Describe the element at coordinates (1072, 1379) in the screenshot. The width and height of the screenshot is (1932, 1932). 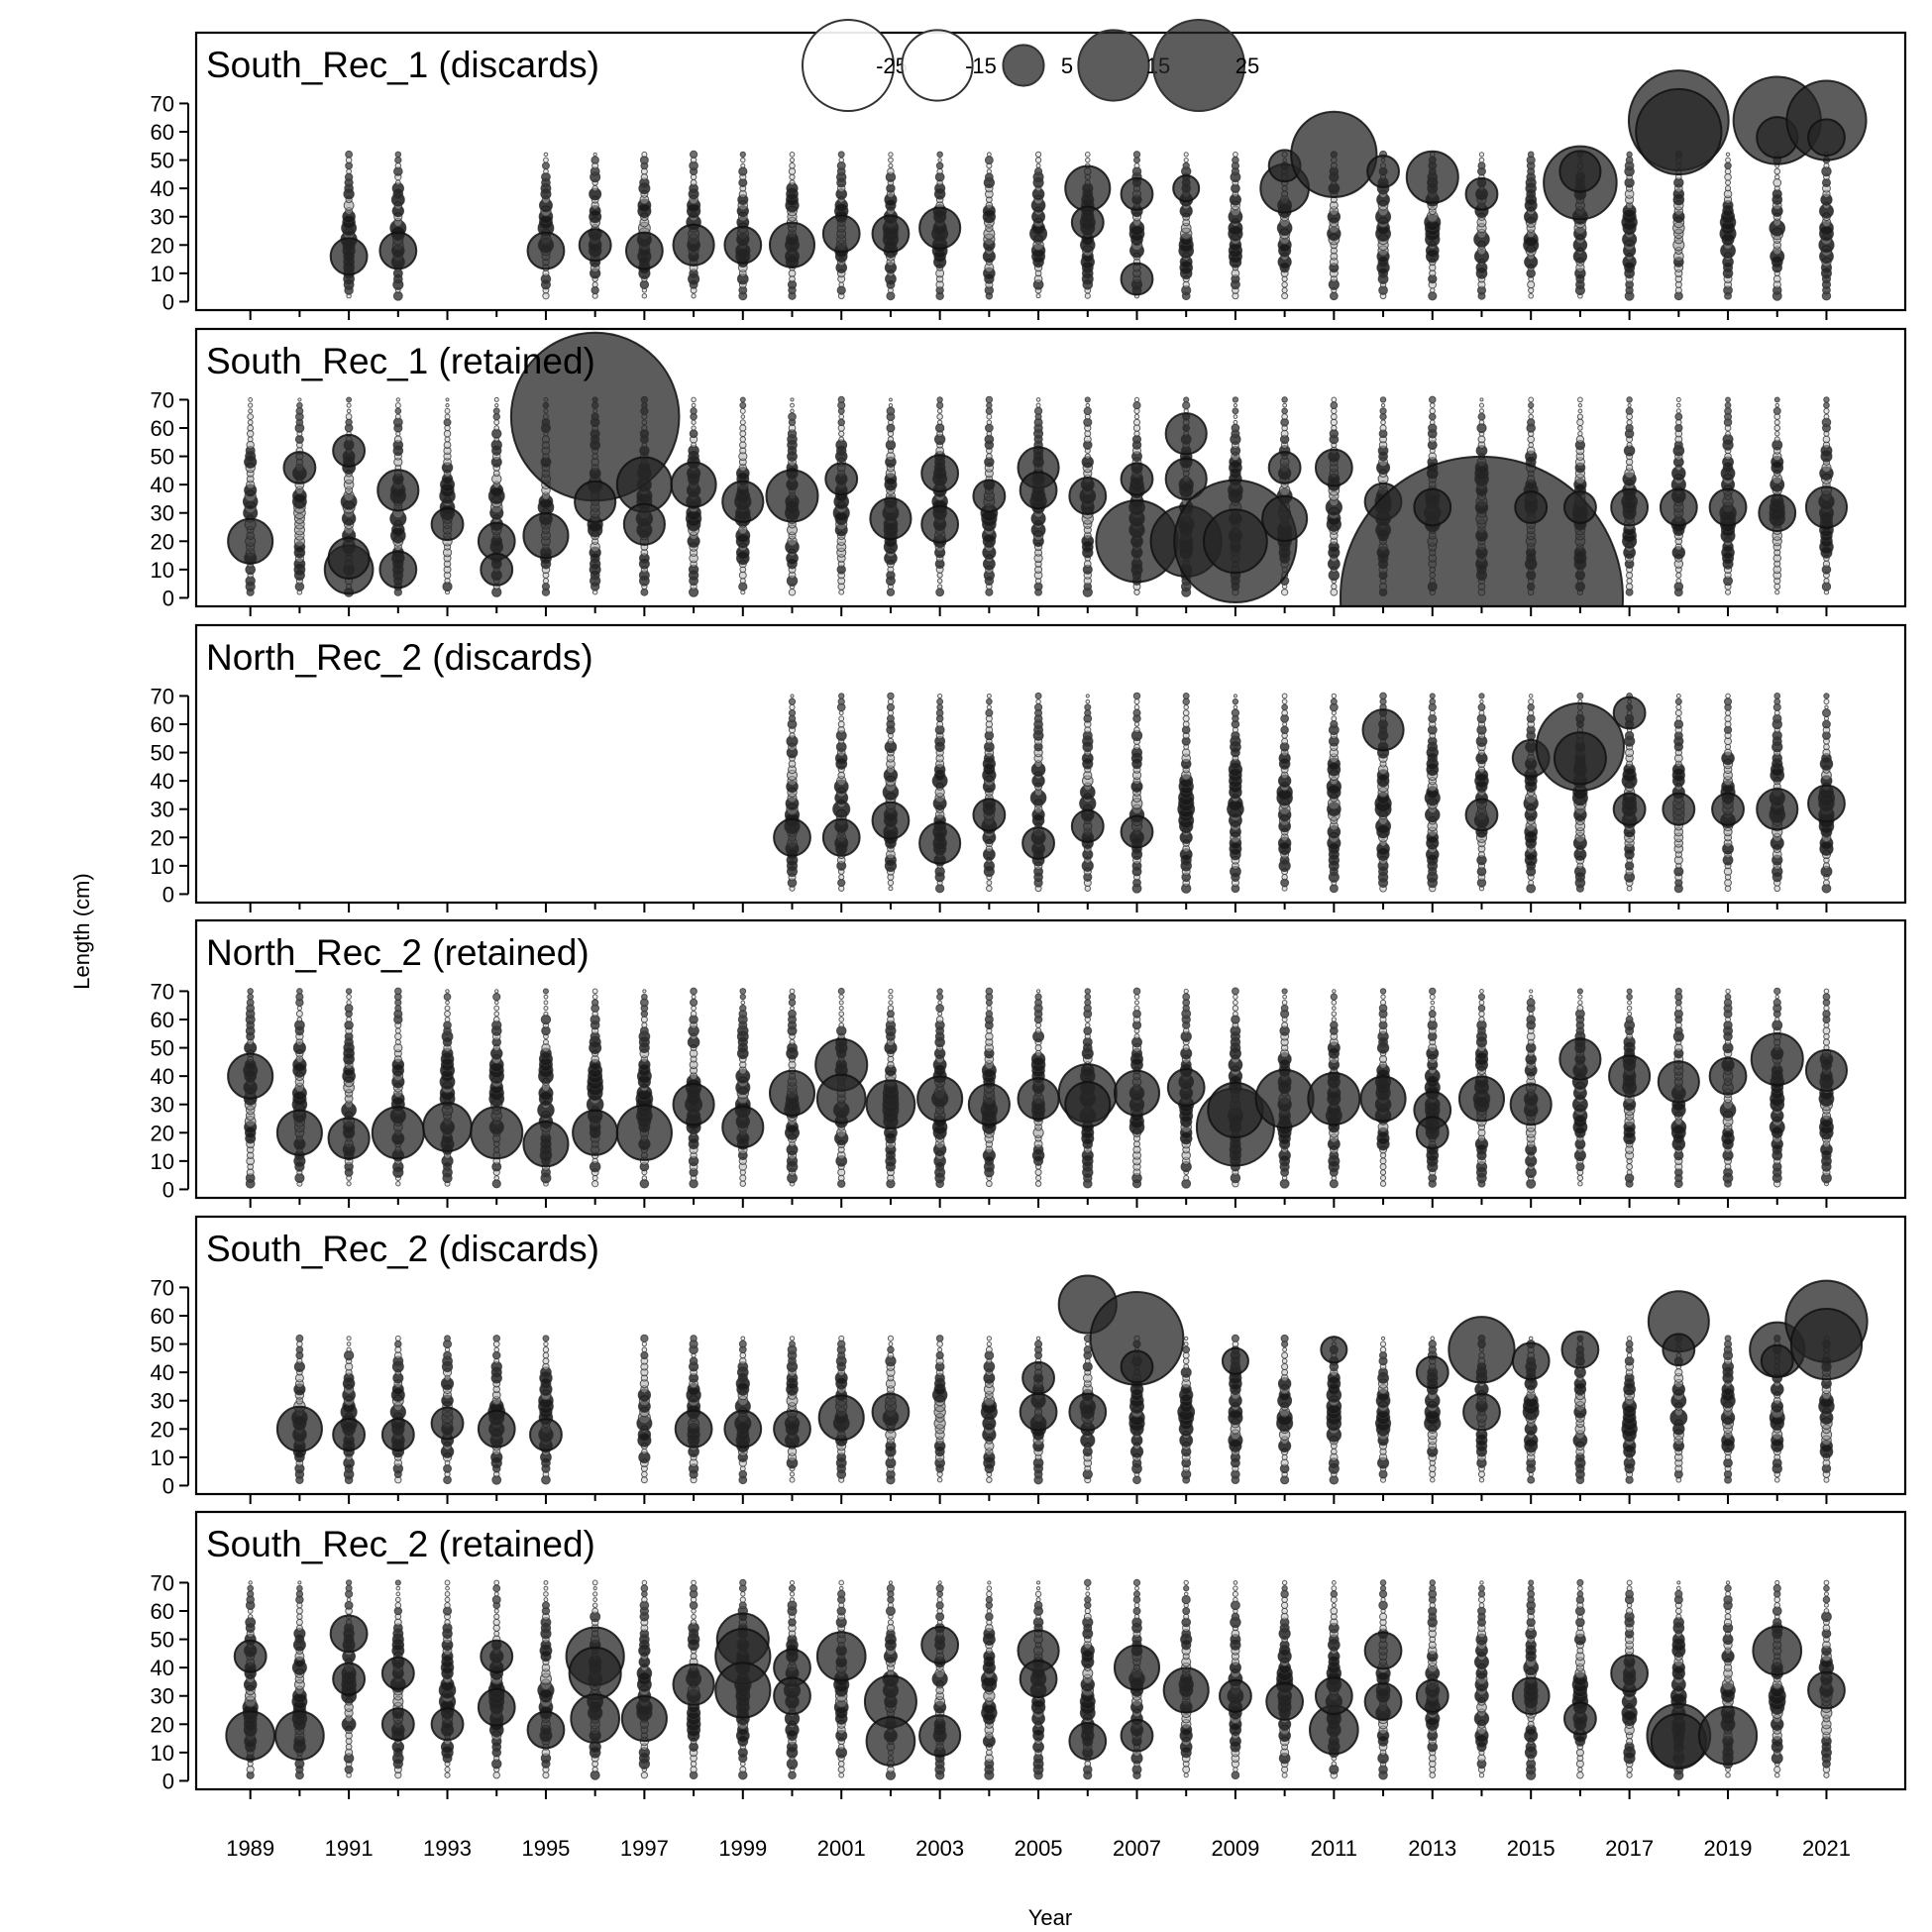
I see `bubble-layer` at that location.